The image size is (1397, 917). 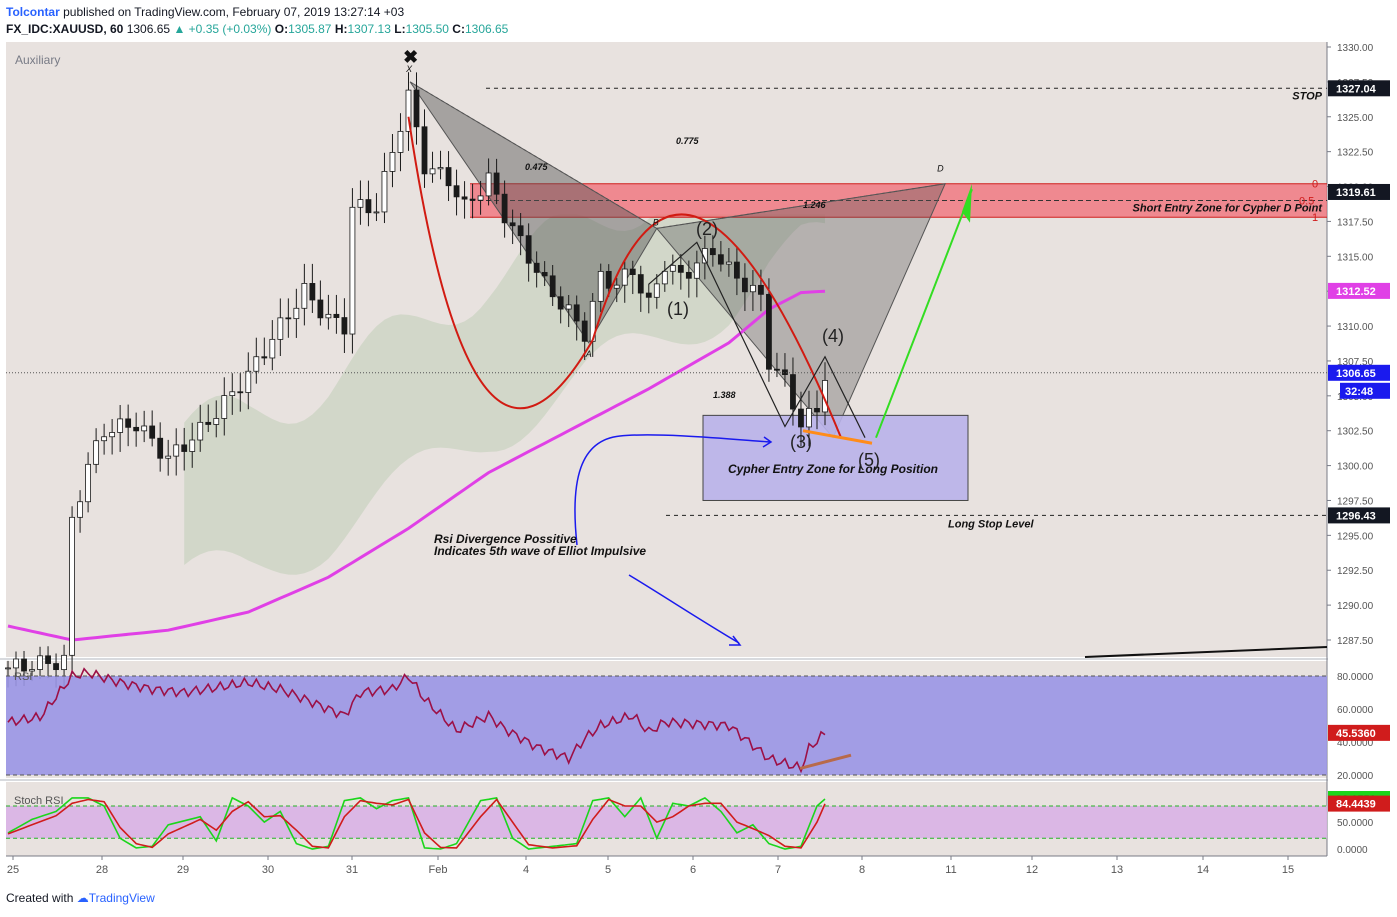 What do you see at coordinates (1032, 870) in the screenshot?
I see `time-tick-label: 12` at bounding box center [1032, 870].